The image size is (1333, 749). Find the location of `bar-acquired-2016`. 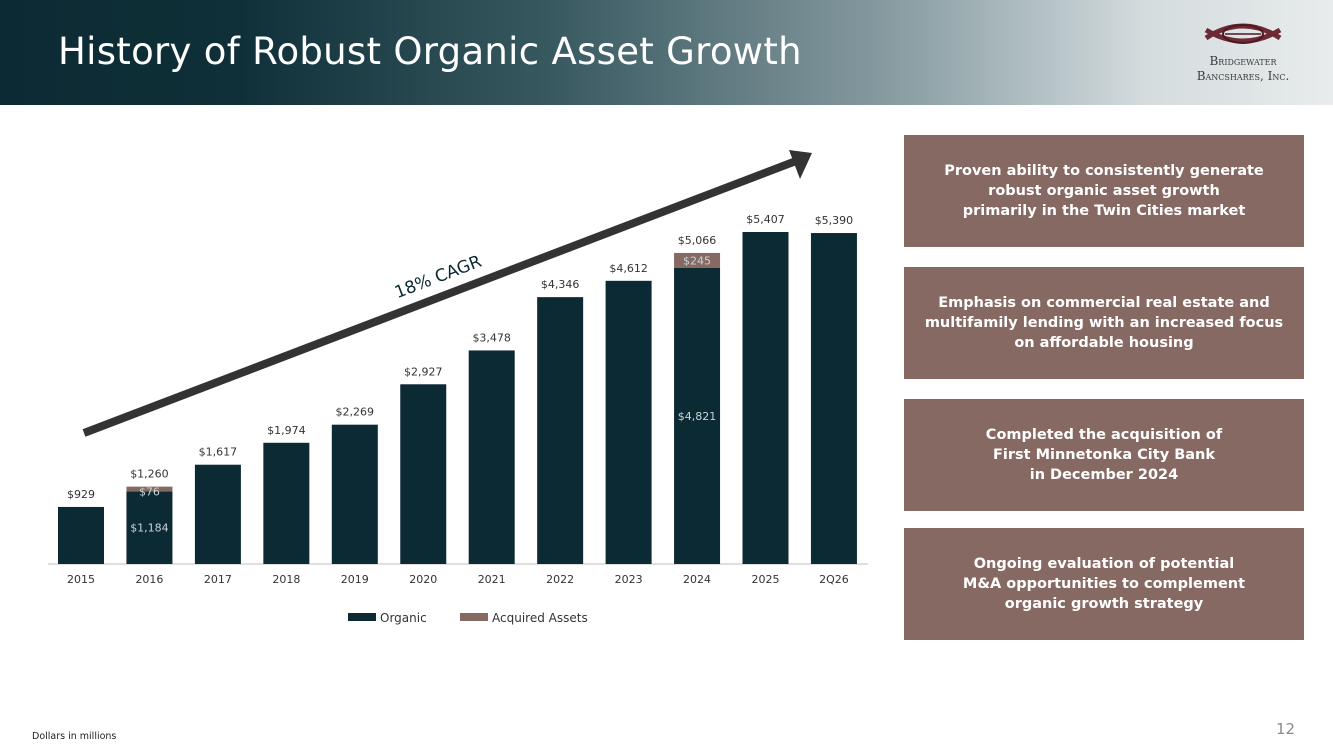

bar-acquired-2016 is located at coordinates (149, 489).